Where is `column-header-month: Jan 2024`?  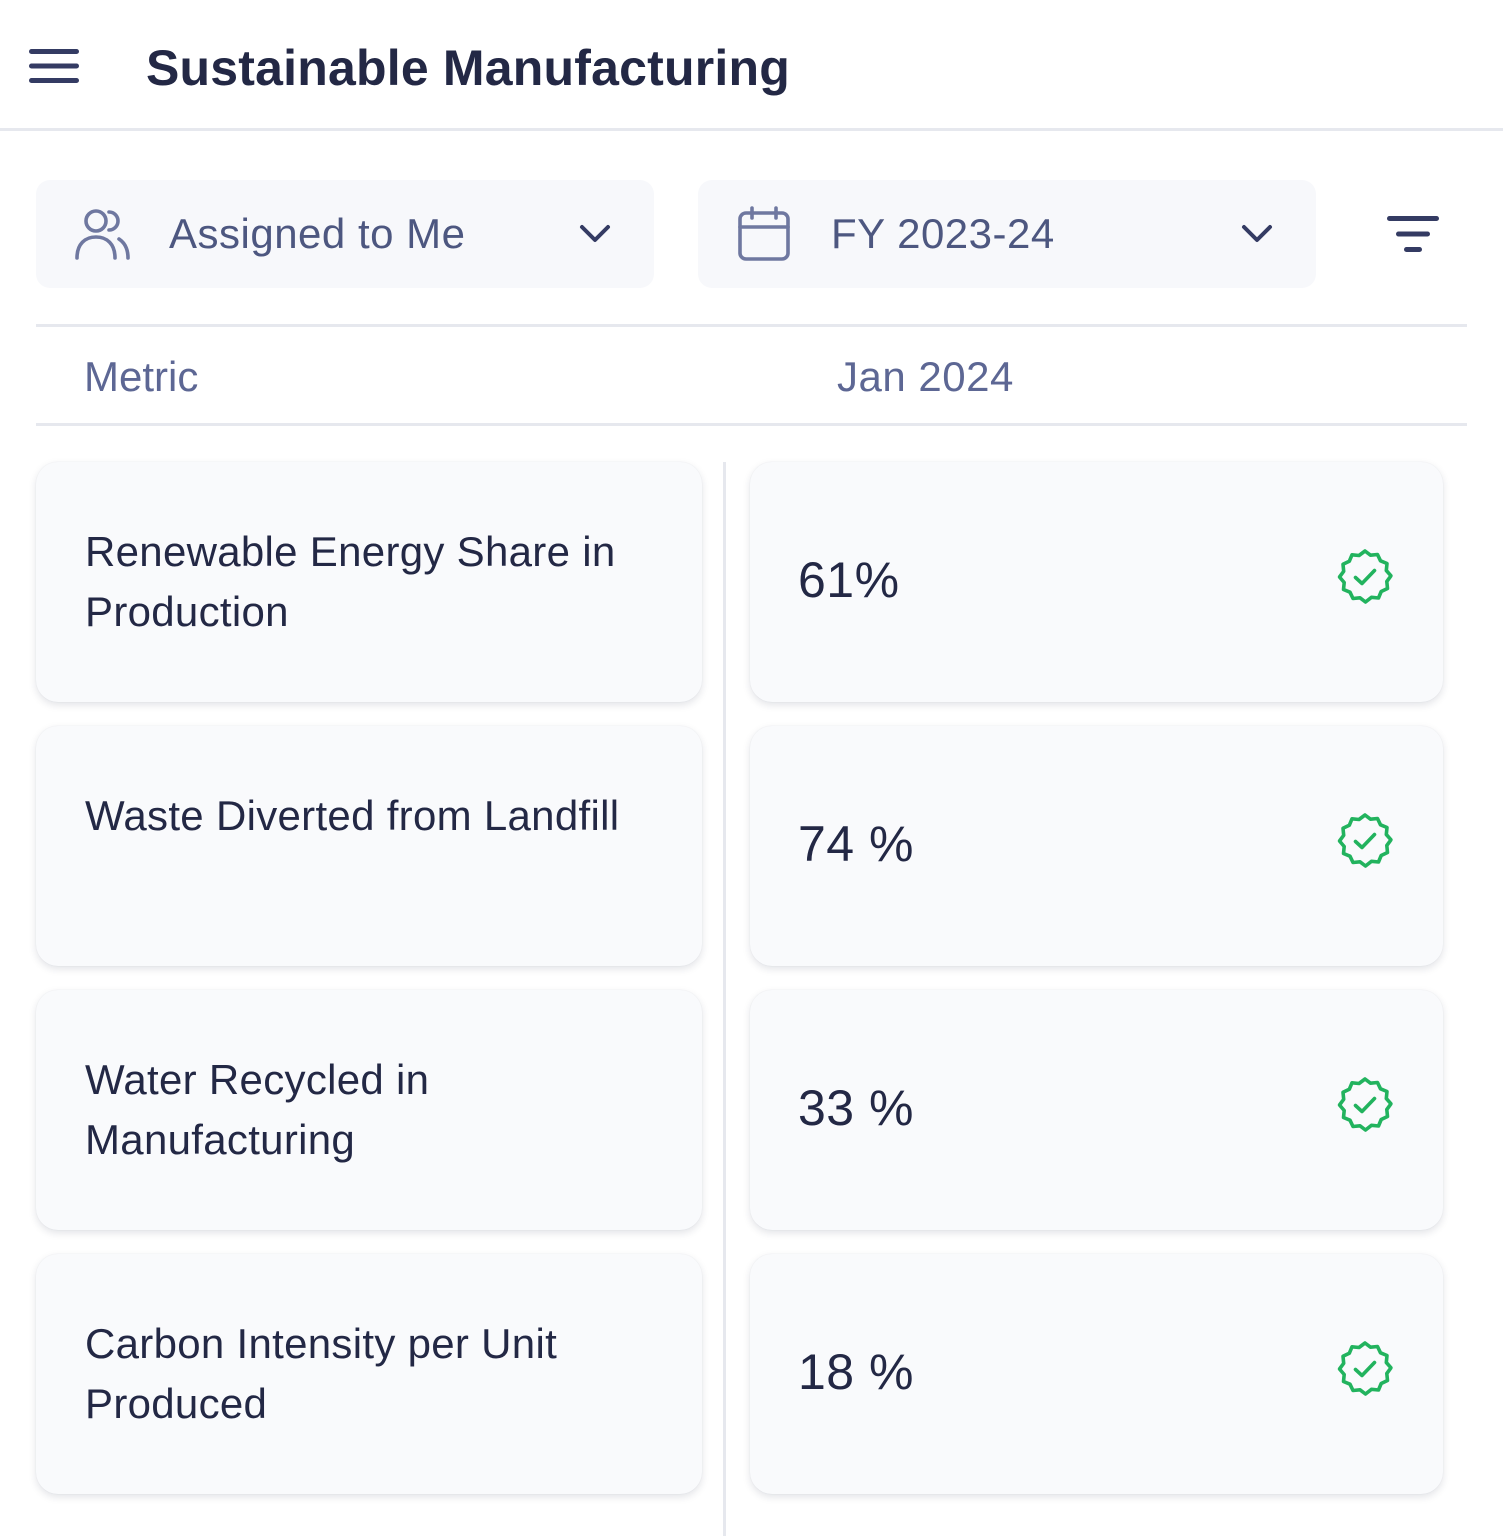
column-header-month: Jan 2024 is located at coordinates (925, 376).